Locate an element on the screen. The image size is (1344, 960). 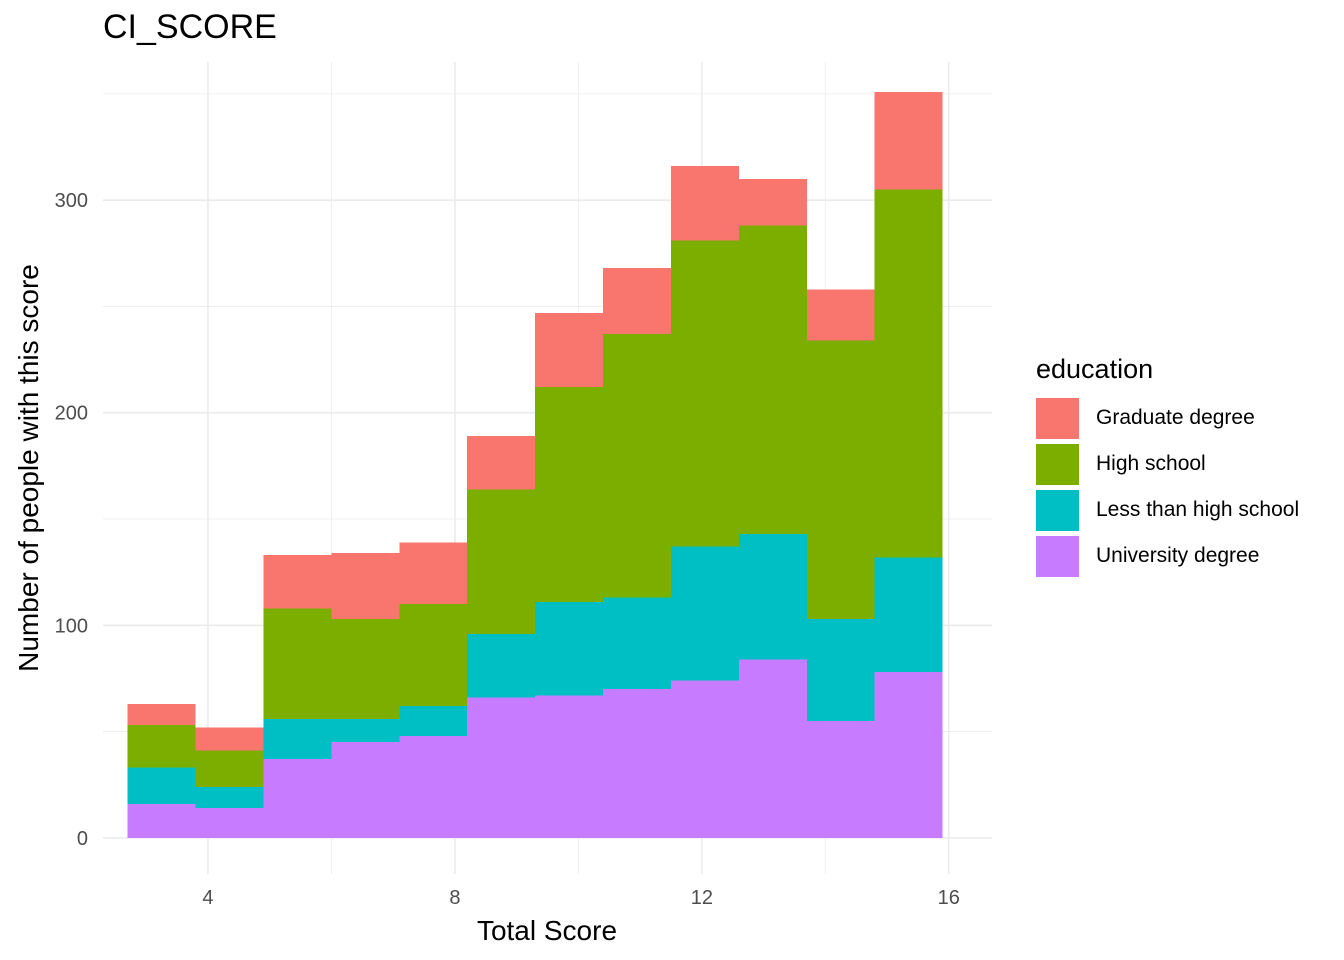
legend-item-high-school: High school is located at coordinates (1167, 464).